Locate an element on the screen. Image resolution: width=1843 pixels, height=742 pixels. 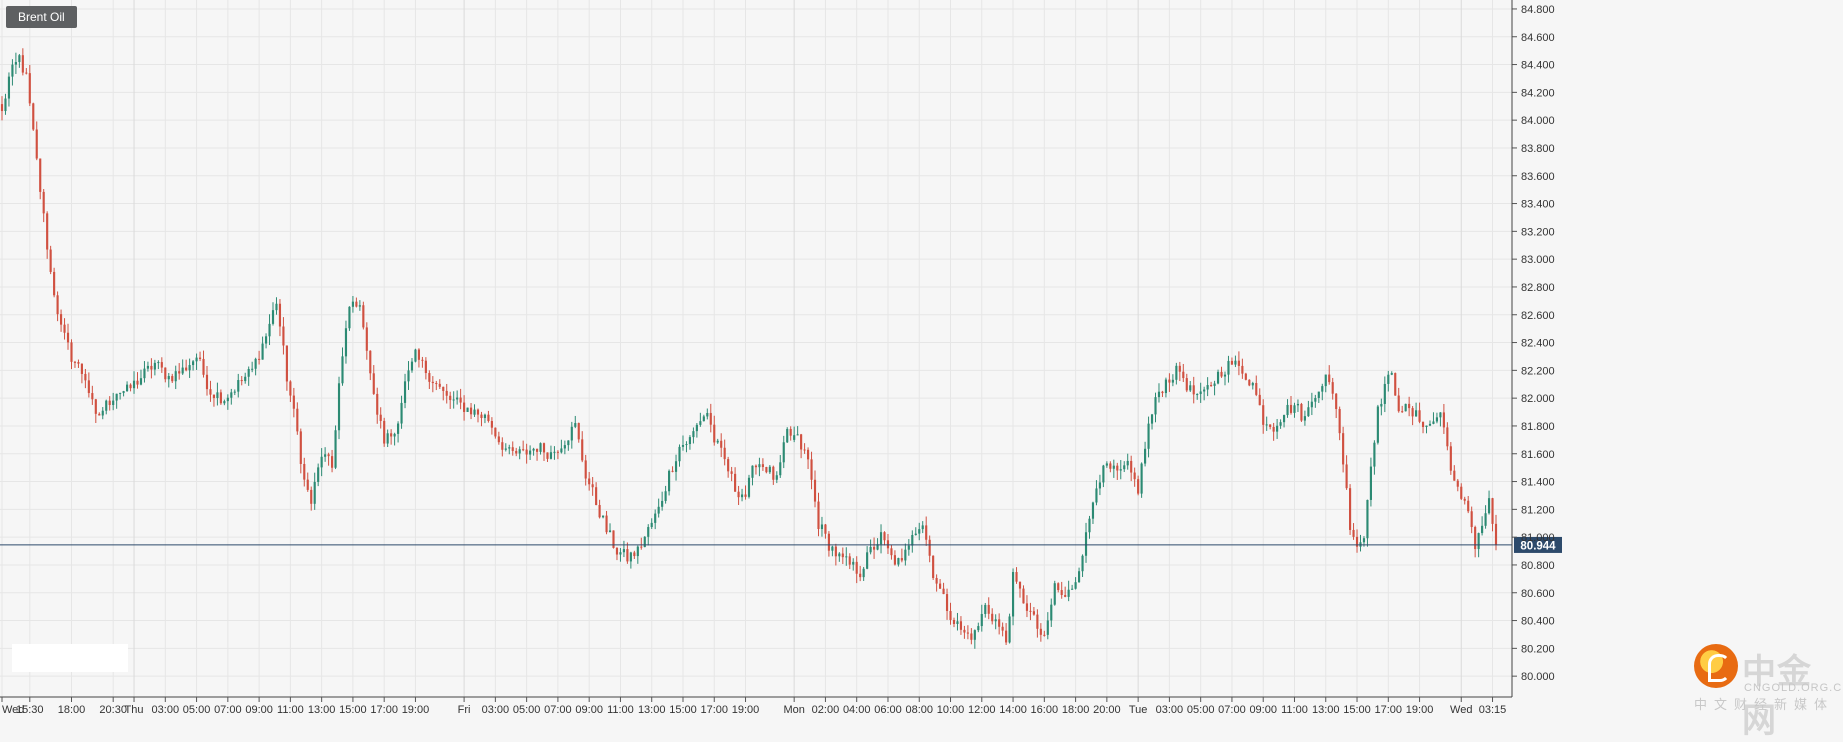
x-tick-label: 03:15 is located at coordinates (1493, 708).